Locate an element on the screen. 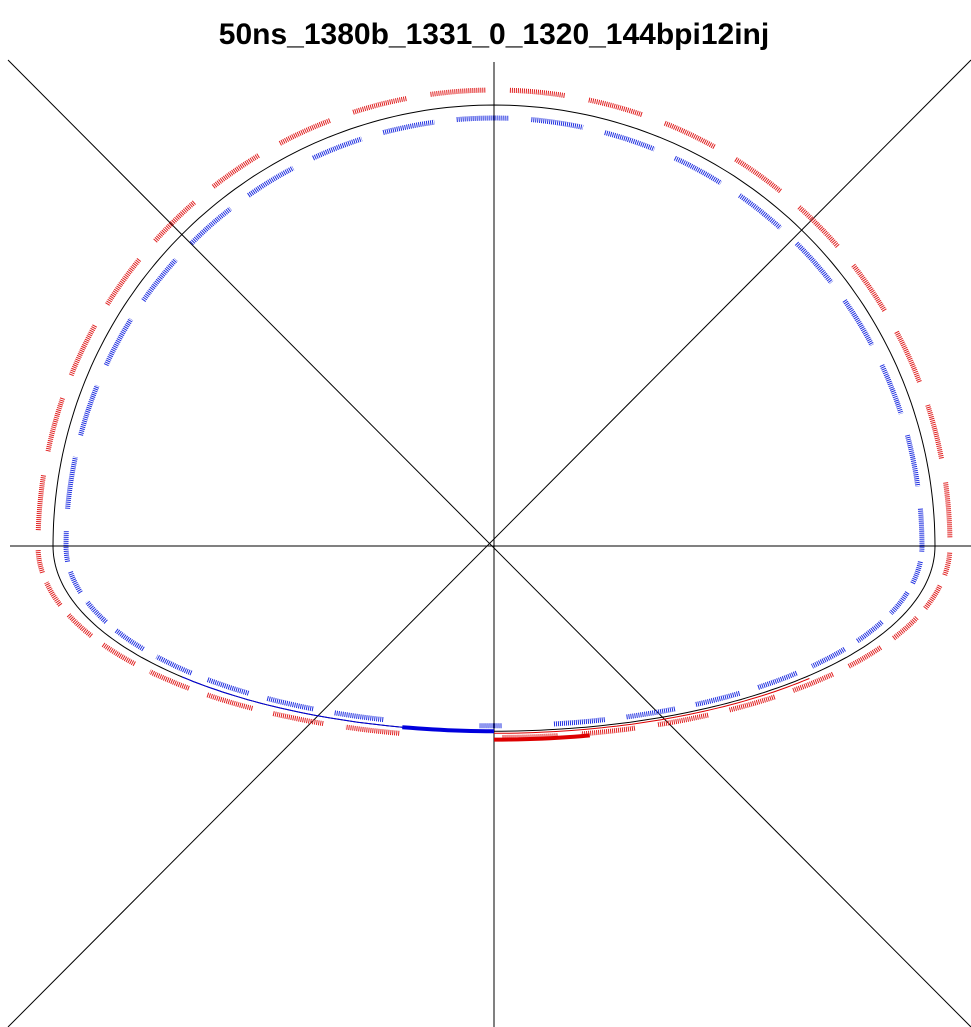 The height and width of the screenshot is (1027, 971). title: 50ns_1380b_1331_0_1320_144bpi12inj is located at coordinates (494, 34).